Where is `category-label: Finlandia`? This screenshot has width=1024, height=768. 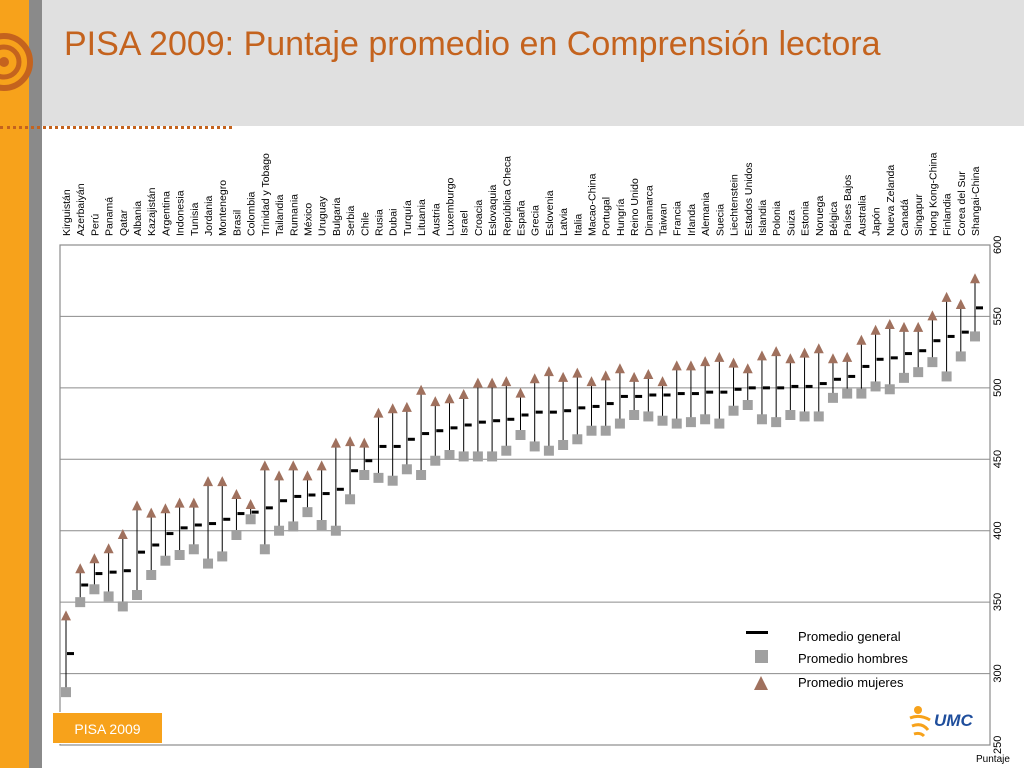
category-label: Finlandia is located at coordinates (948, 214).